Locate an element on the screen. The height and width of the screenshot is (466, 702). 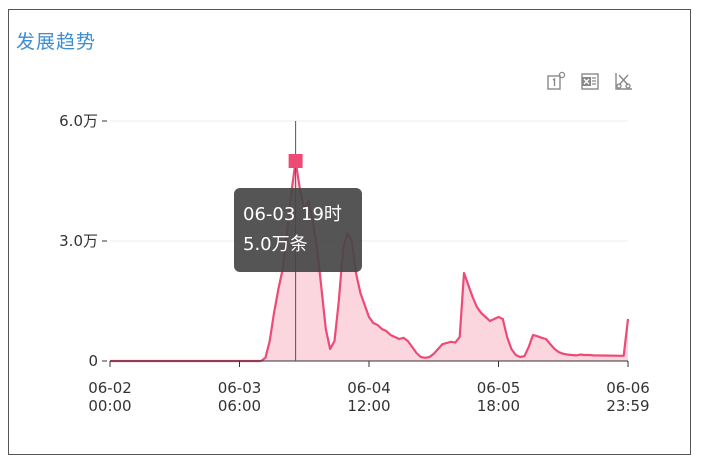
tooltip-time: 06-03 19时 is located at coordinates (292, 214).